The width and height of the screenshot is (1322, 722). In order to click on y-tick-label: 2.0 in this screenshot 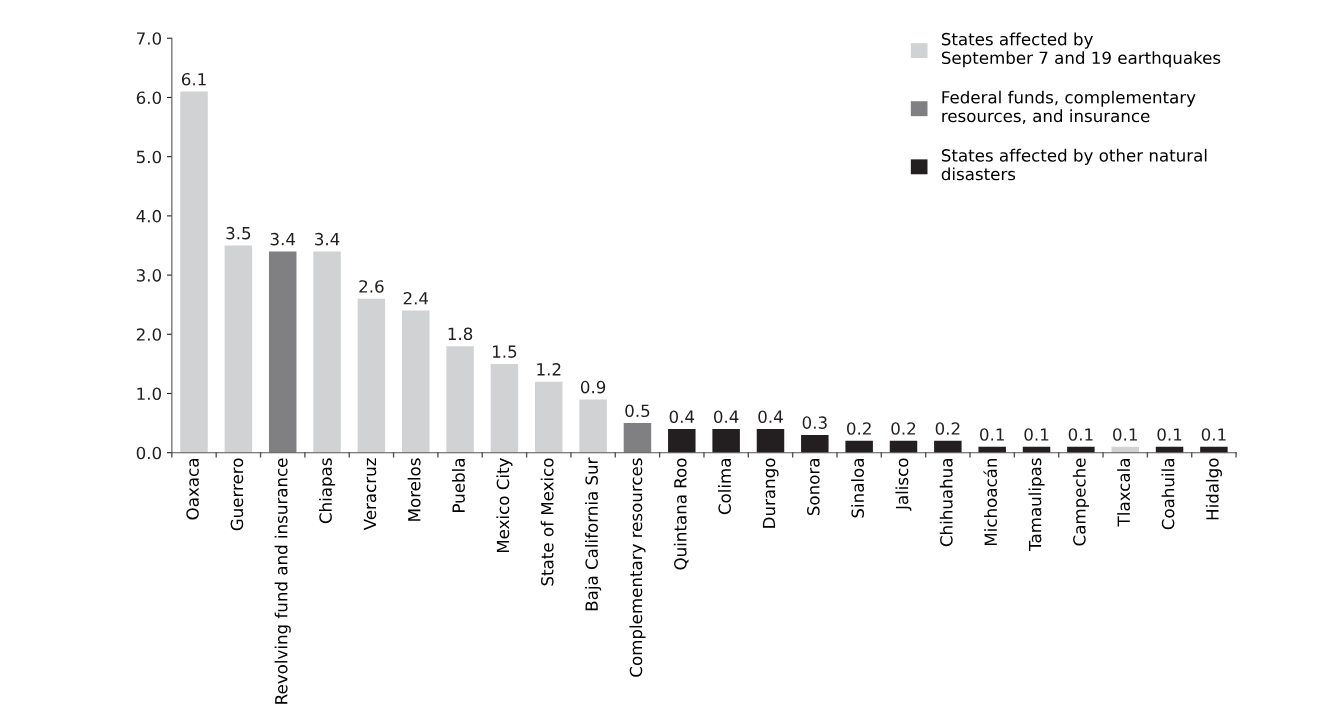, I will do `click(149, 334)`.